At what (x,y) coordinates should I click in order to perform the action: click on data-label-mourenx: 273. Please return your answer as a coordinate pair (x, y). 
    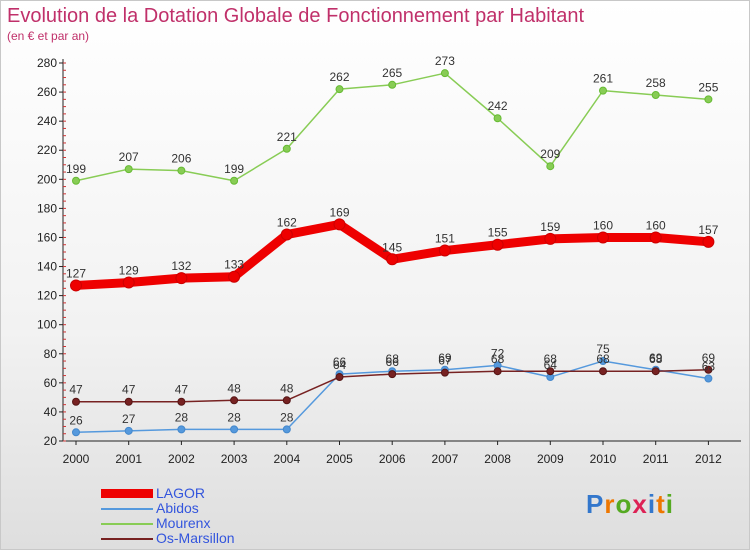
    Looking at the image, I should click on (445, 61).